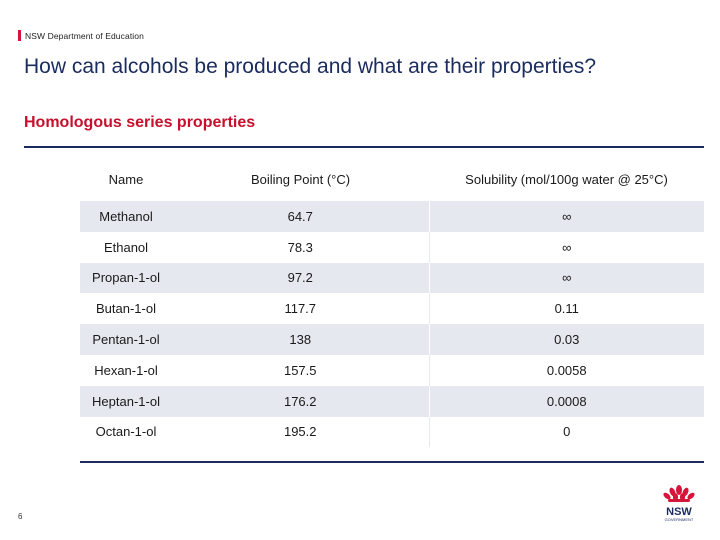 The width and height of the screenshot is (720, 540). I want to click on svg-text: NSW, so click(679, 512).